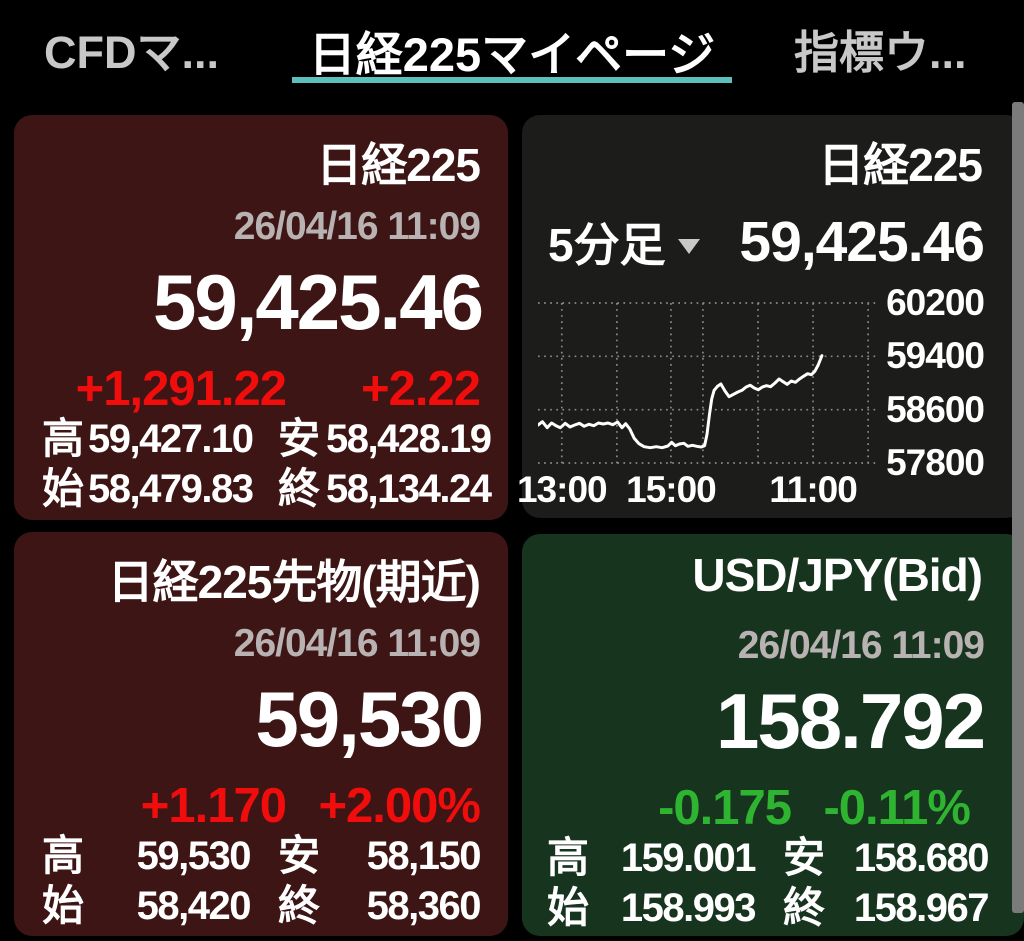  Describe the element at coordinates (424, 856) in the screenshot. I see `low-value: 58,150` at that location.